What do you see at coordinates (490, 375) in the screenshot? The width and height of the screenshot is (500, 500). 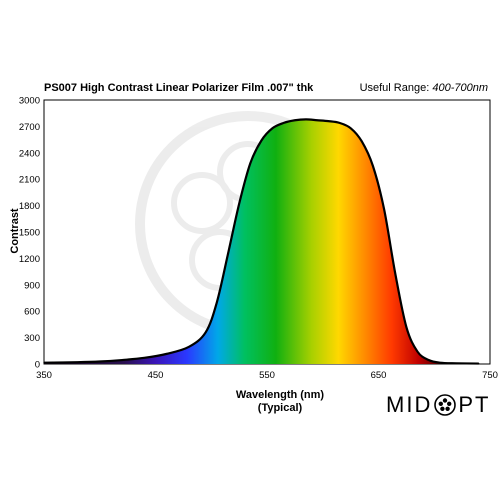 I see `x-tick-label: 750` at bounding box center [490, 375].